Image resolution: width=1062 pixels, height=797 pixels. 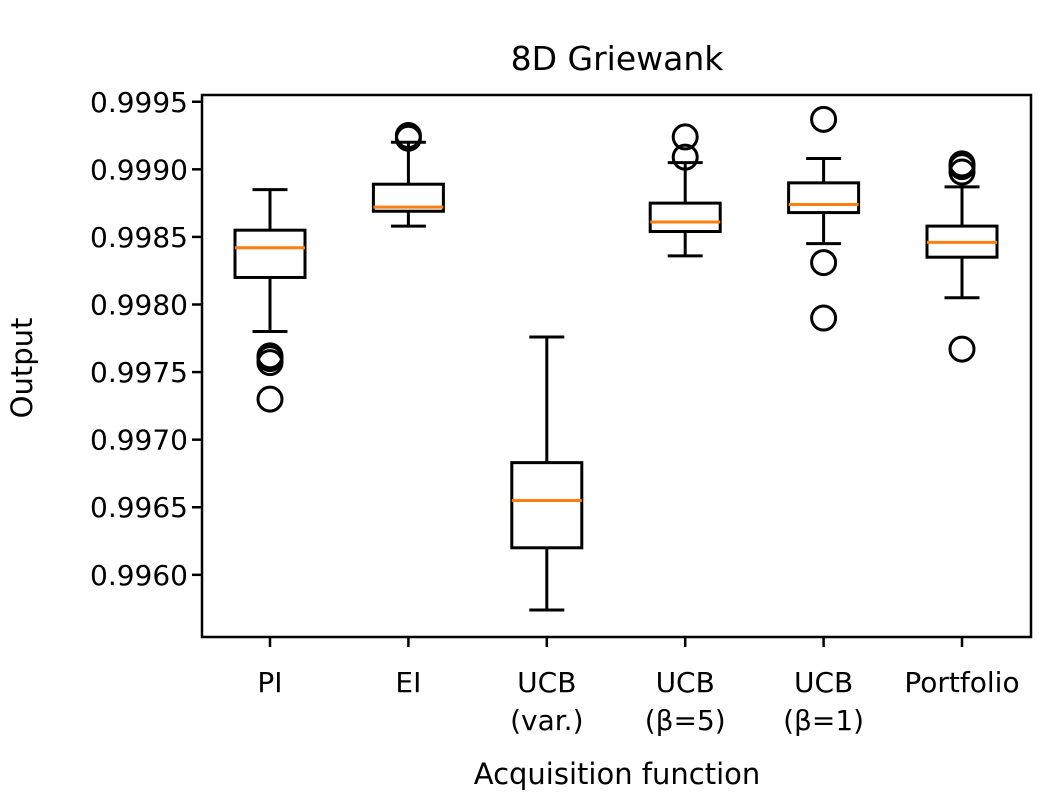 I want to click on x-tick-label-line: Portfolio, so click(x=961, y=682).